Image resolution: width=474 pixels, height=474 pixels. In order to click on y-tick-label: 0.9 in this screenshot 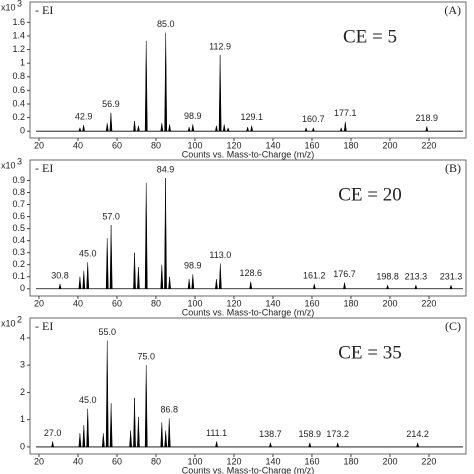, I will do `click(18, 180)`.